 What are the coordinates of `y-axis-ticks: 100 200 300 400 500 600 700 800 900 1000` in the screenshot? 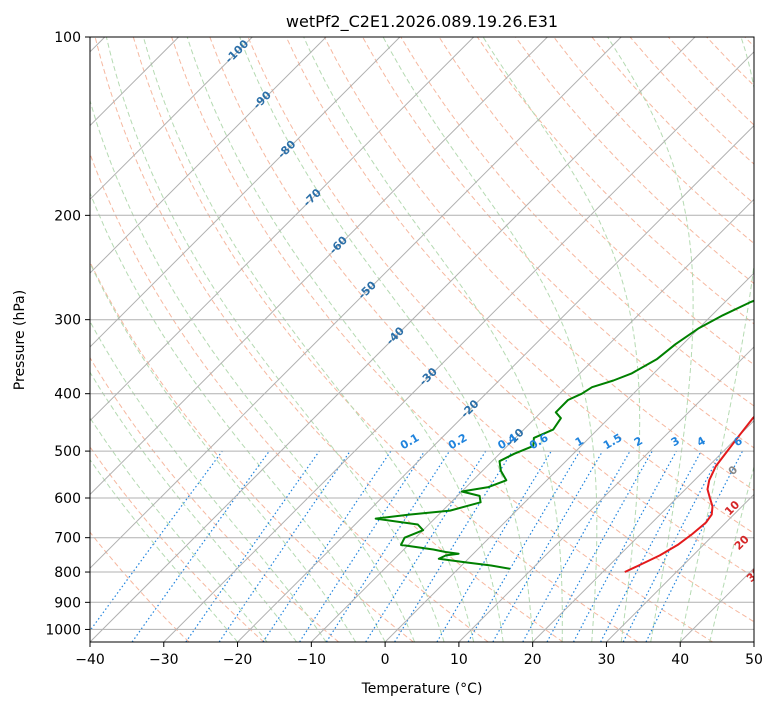 It's located at (67, 334).